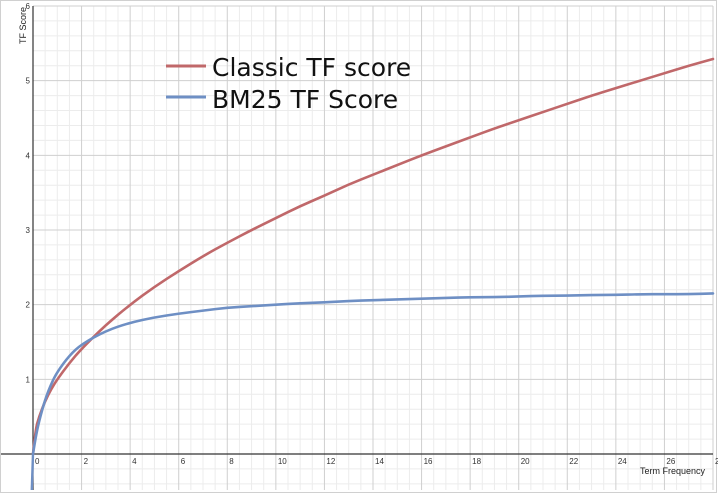 The height and width of the screenshot is (494, 718). Describe the element at coordinates (28, 6) in the screenshot. I see `y-tick-label: 6` at that location.